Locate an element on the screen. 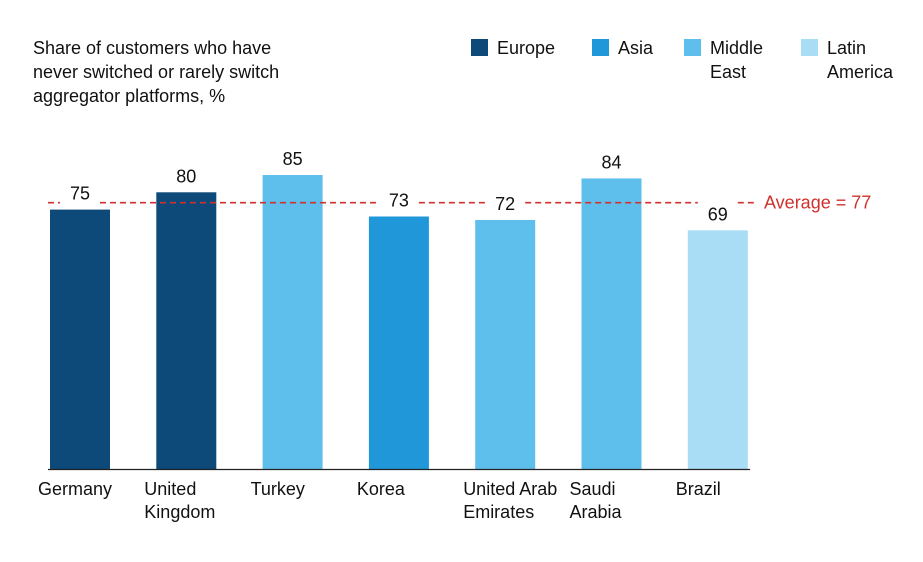  bar-saudi-arabia is located at coordinates (611, 324).